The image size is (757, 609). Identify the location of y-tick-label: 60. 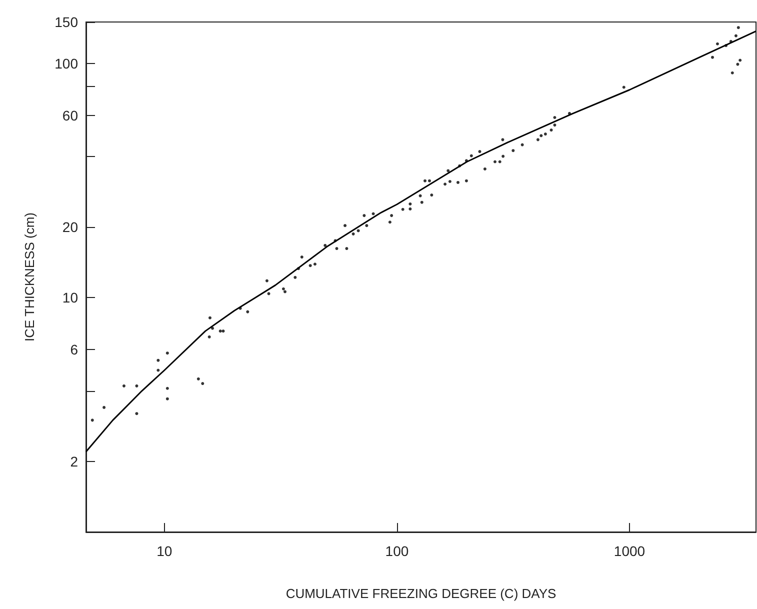
(70, 115).